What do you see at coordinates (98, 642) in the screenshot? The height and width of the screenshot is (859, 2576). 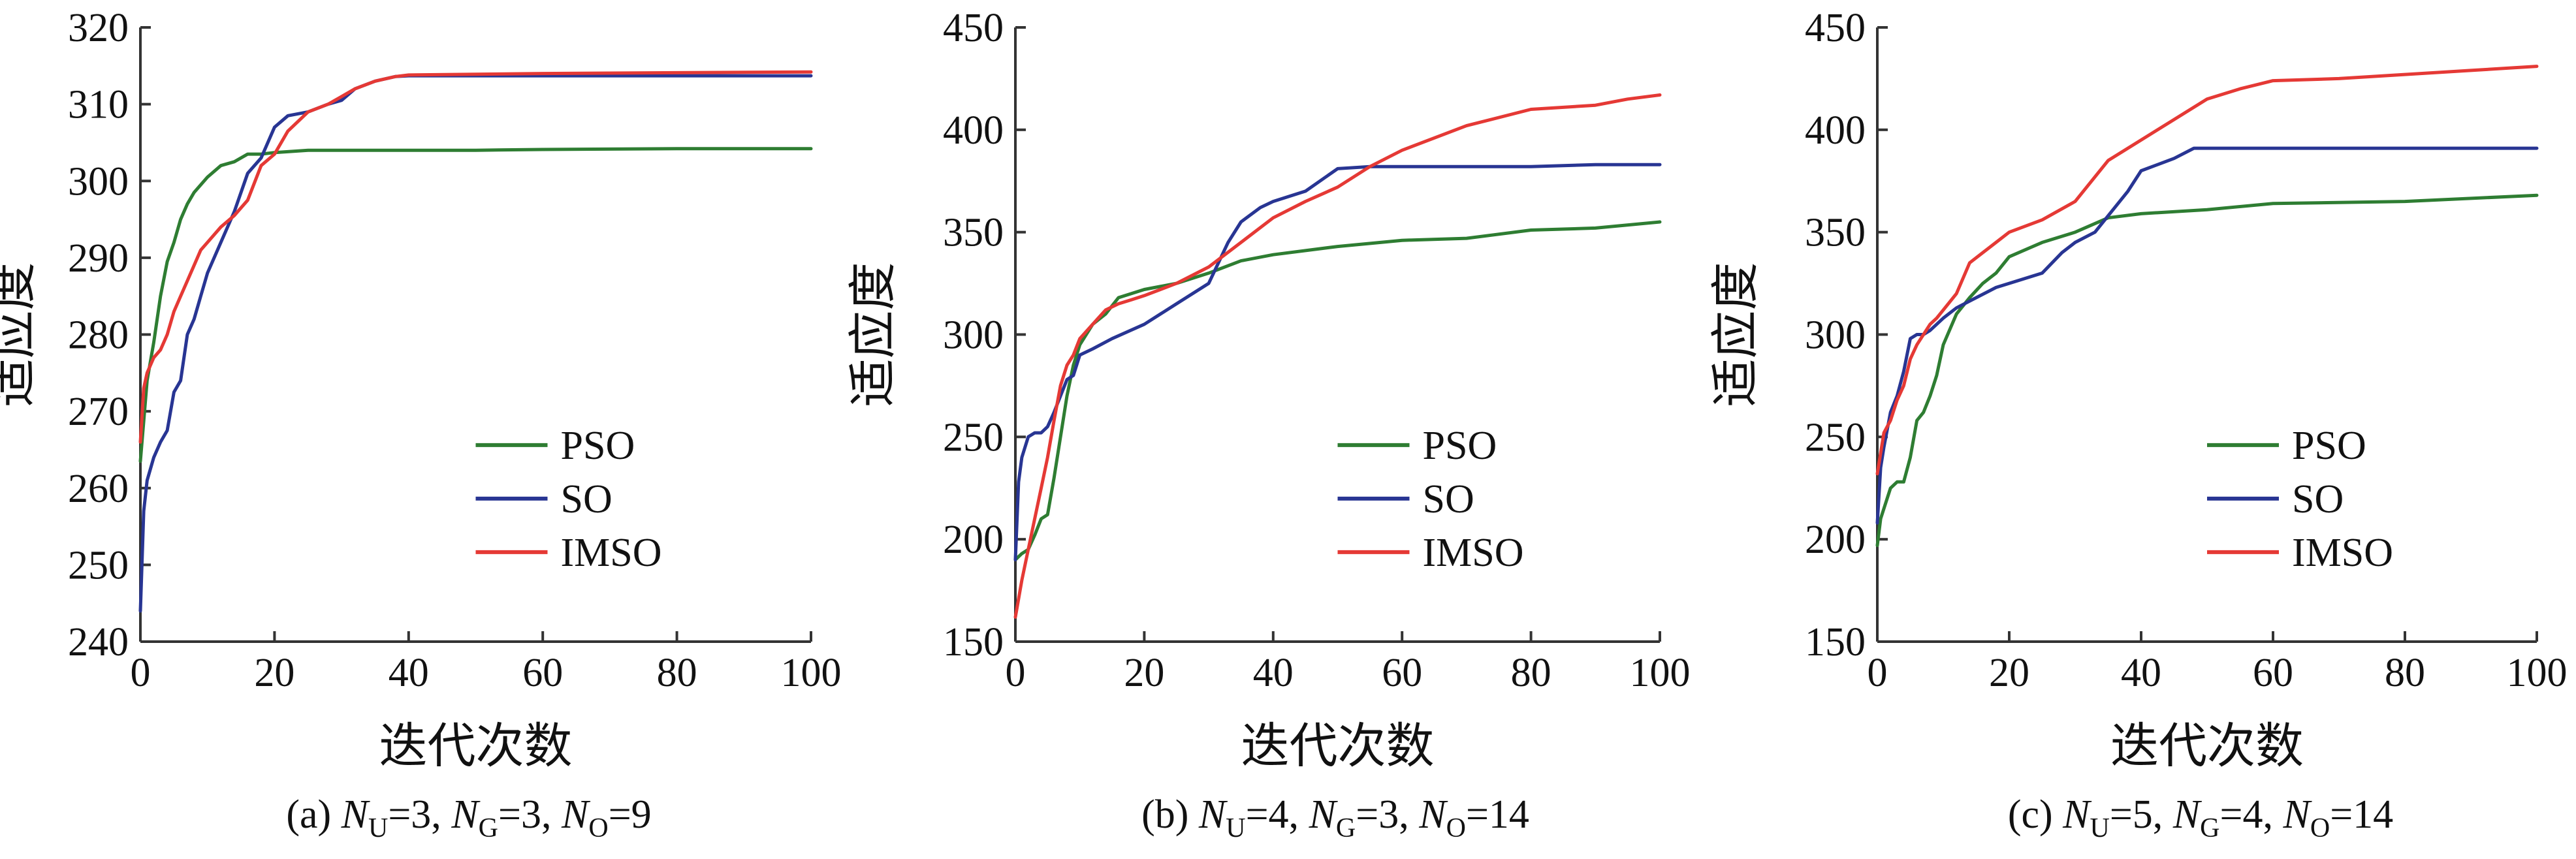 I see `y-tick-label: 240` at bounding box center [98, 642].